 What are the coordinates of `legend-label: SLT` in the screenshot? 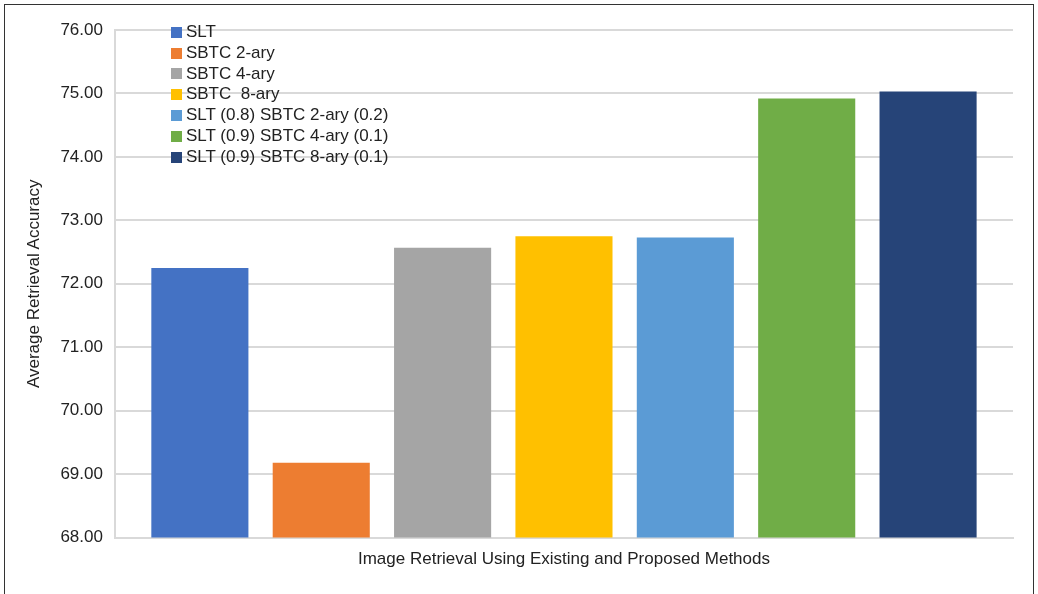 It's located at (200, 32).